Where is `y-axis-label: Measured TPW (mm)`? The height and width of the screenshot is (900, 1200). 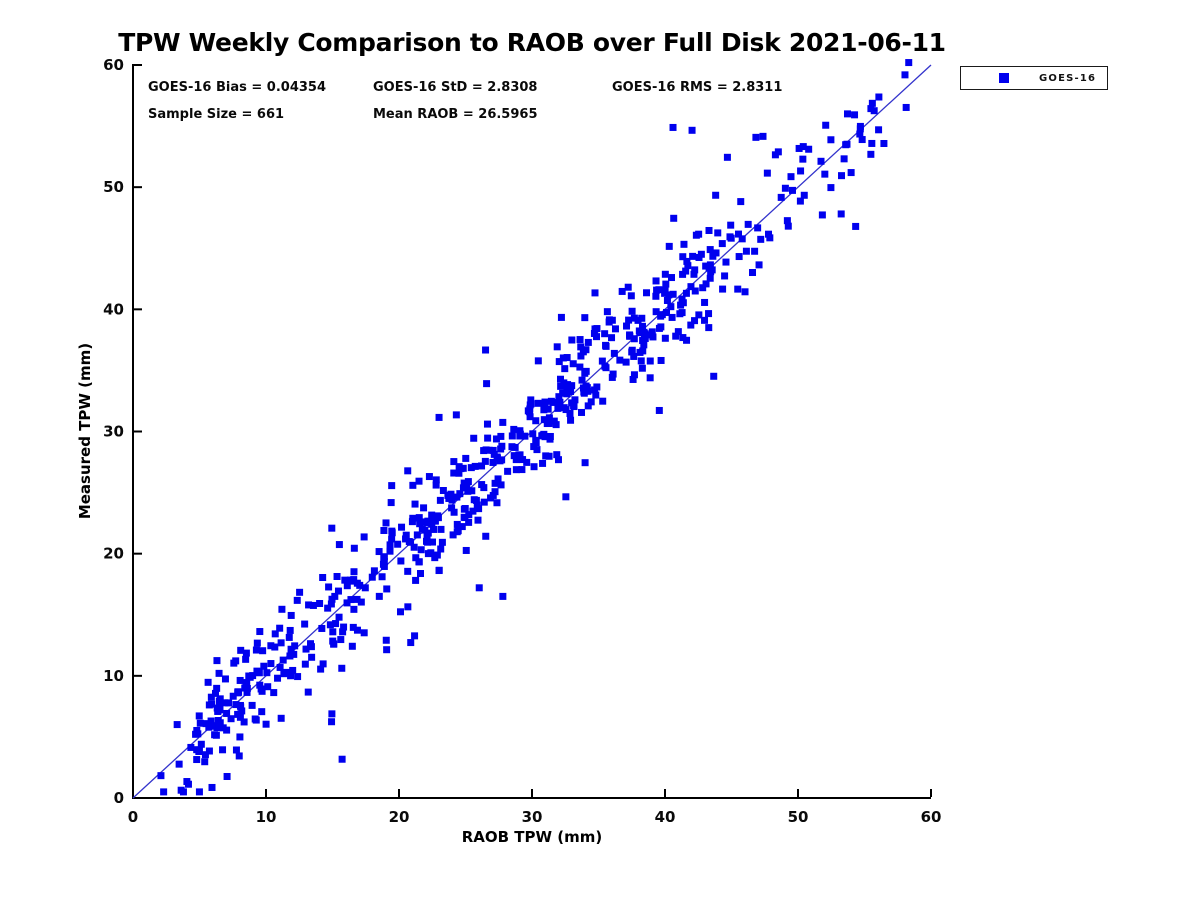 y-axis-label: Measured TPW (mm) is located at coordinates (85, 431).